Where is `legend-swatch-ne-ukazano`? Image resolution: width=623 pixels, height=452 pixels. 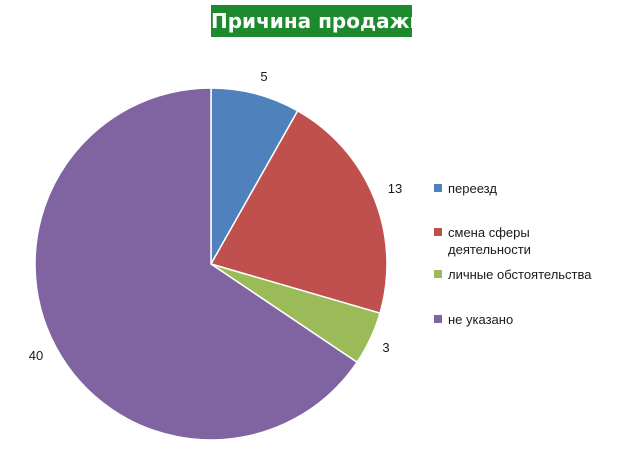 legend-swatch-ne-ukazano is located at coordinates (438, 319).